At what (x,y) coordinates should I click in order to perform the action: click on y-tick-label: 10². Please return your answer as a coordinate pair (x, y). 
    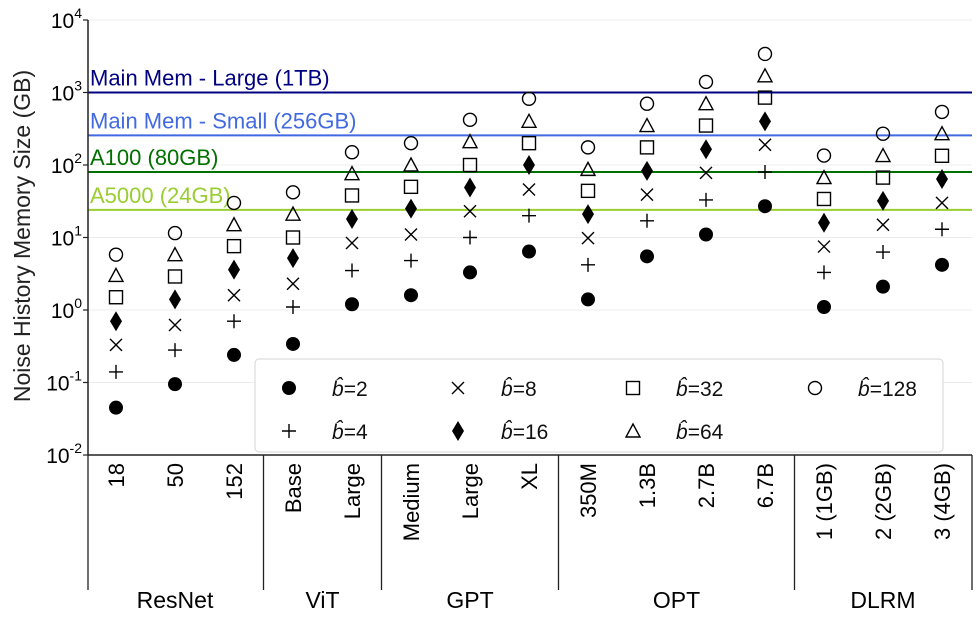
    Looking at the image, I should click on (66, 164).